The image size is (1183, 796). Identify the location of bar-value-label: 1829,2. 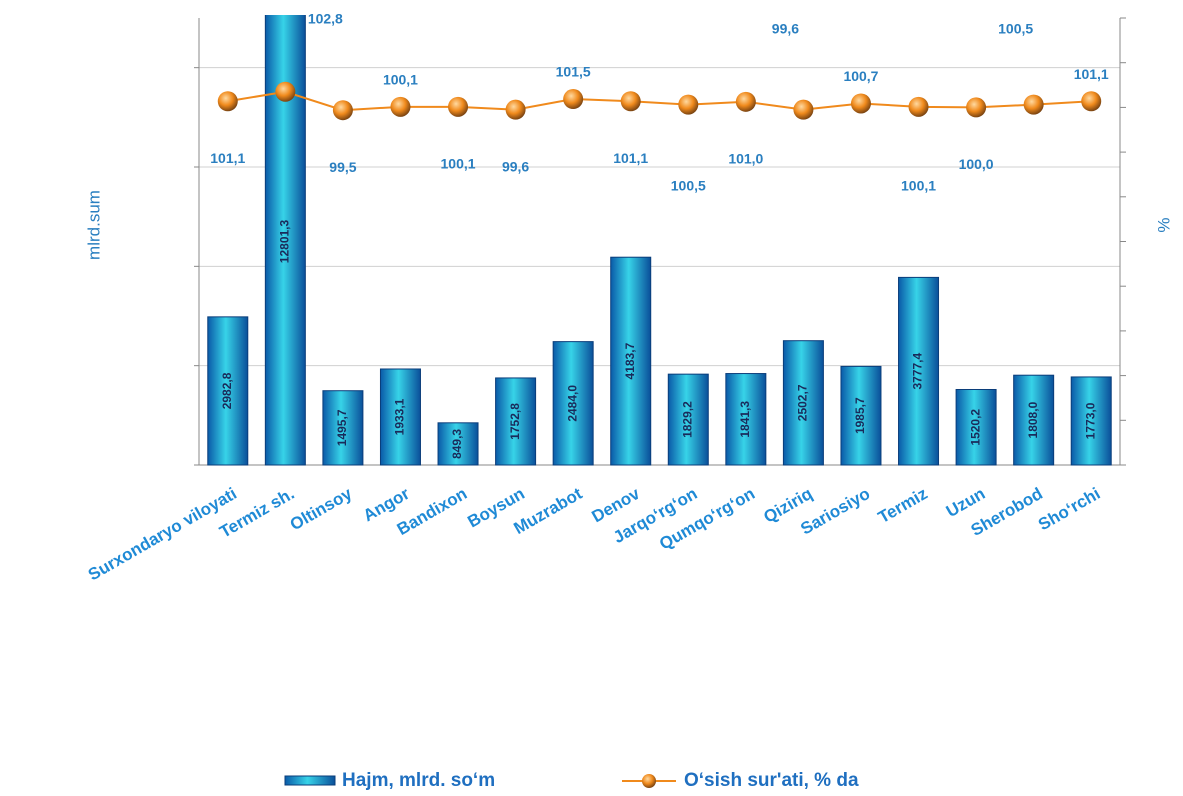
(687, 419).